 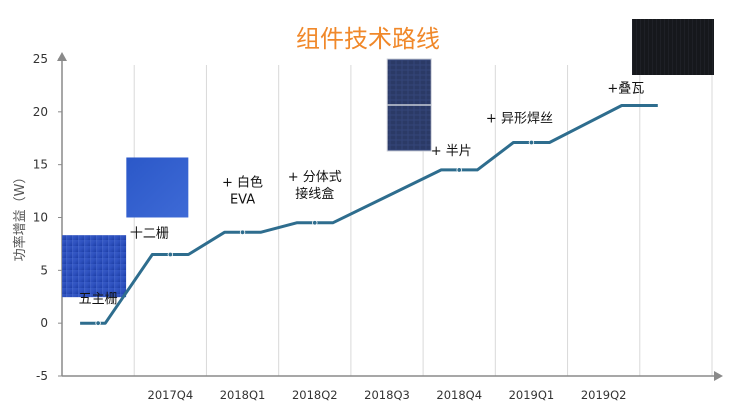 I want to click on y-tick-label: 0, so click(x=44, y=323).